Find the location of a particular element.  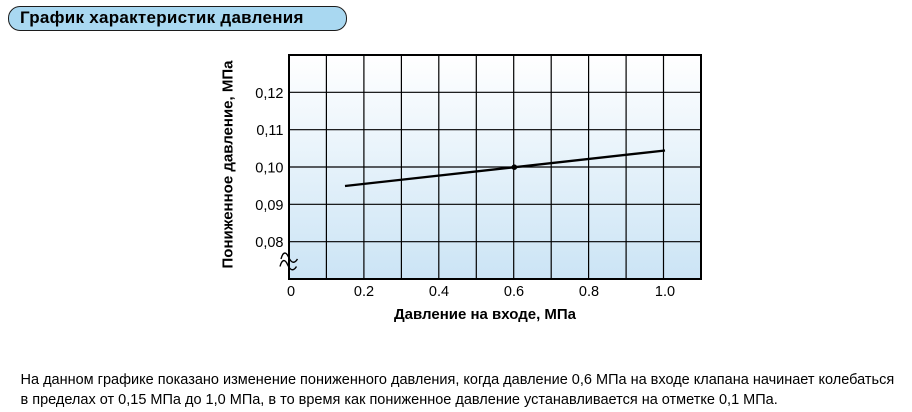

svg-text: 0 is located at coordinates (291, 292).